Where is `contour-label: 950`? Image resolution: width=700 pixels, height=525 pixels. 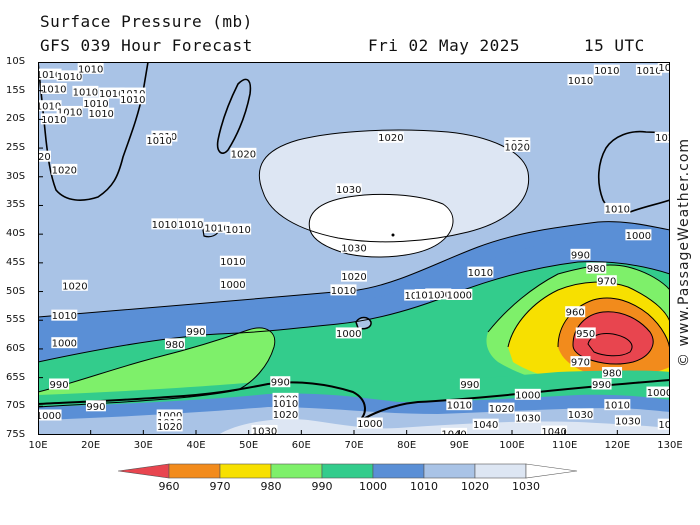 contour-label: 950 is located at coordinates (585, 333).